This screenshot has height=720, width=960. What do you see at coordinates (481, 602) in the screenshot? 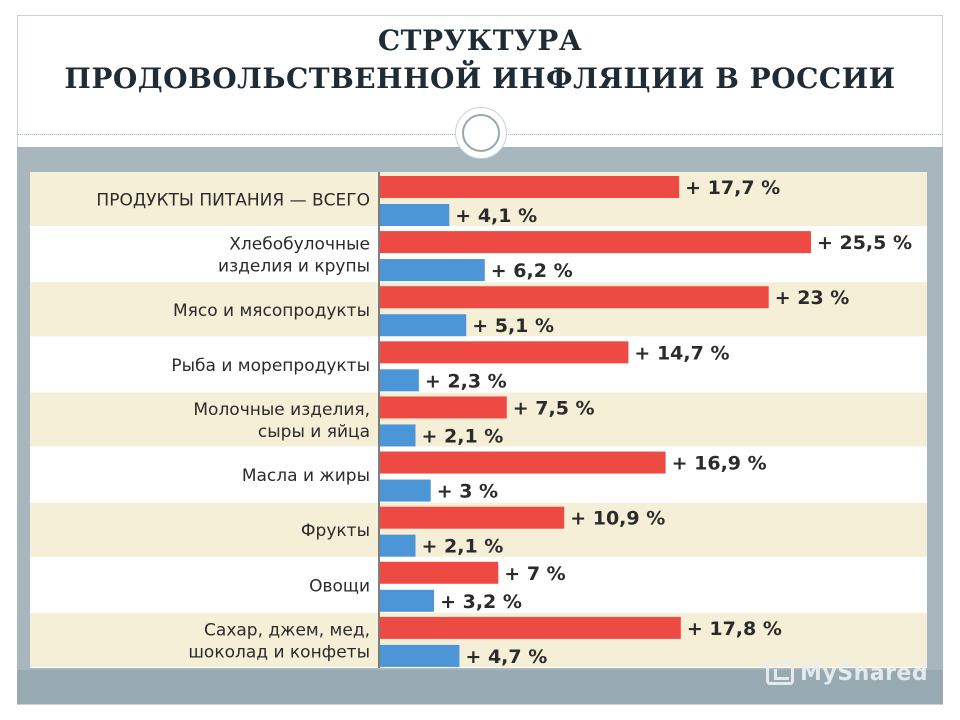
I see `data-label: + 3,2 %` at bounding box center [481, 602].